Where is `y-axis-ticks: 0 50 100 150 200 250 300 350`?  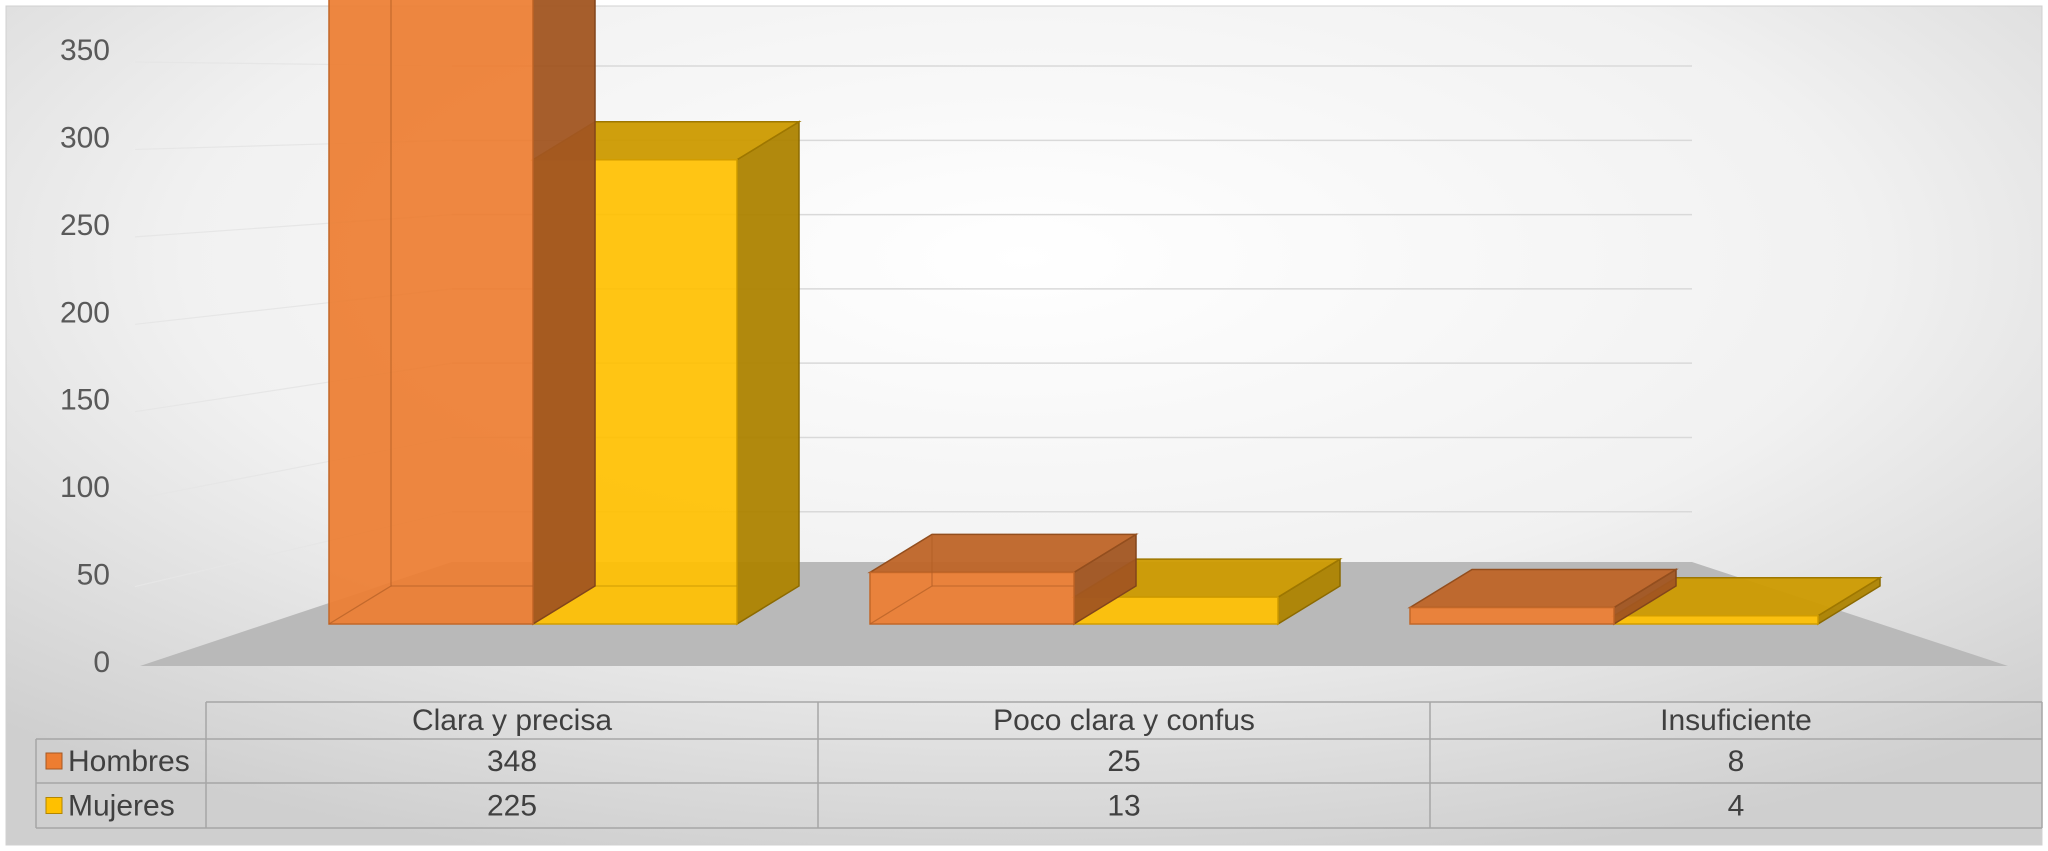
y-axis-ticks: 0 50 100 150 200 250 300 350 is located at coordinates (85, 356).